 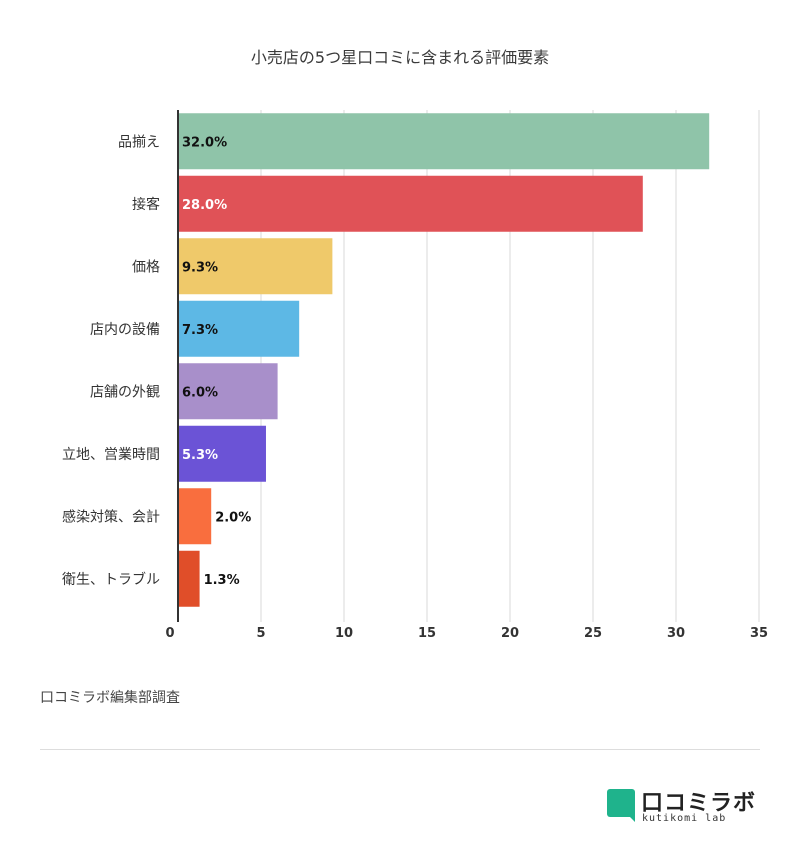 What do you see at coordinates (146, 204) in the screenshot?
I see `category-label: 接客` at bounding box center [146, 204].